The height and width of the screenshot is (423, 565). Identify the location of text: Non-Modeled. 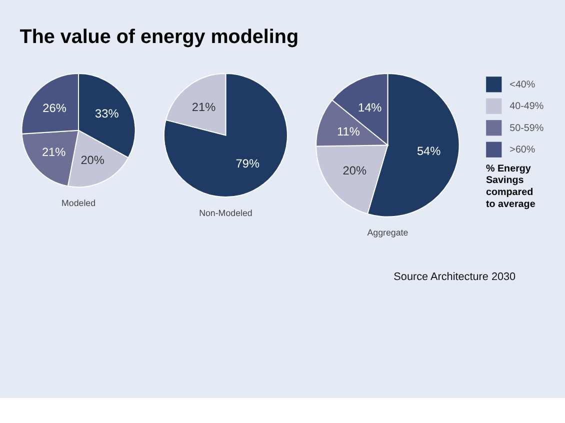
(225, 213).